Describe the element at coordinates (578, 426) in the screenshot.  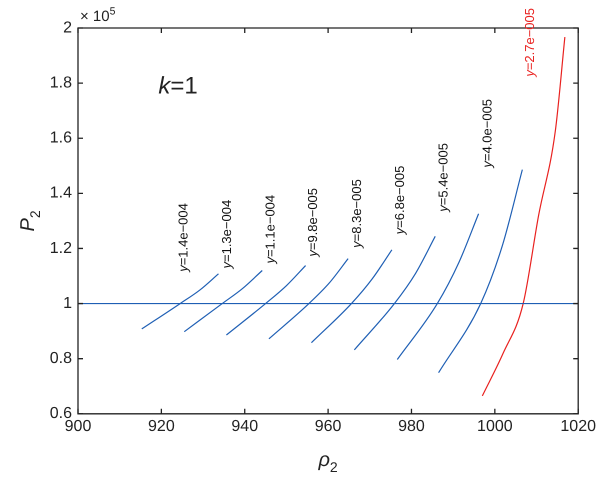
I see `x-tick-label: 1020` at that location.